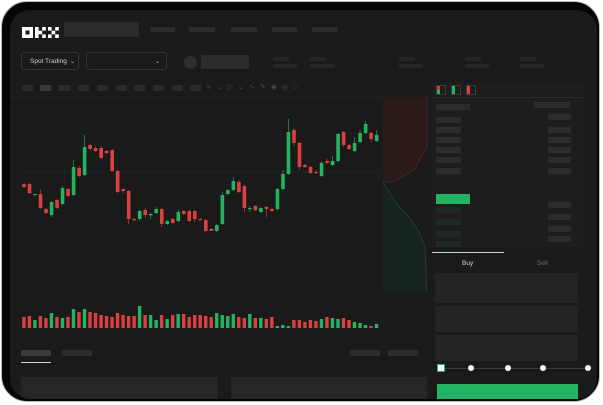 The width and height of the screenshot is (603, 405). Describe the element at coordinates (471, 90) in the screenshot. I see `book-view-asks-icon` at that location.